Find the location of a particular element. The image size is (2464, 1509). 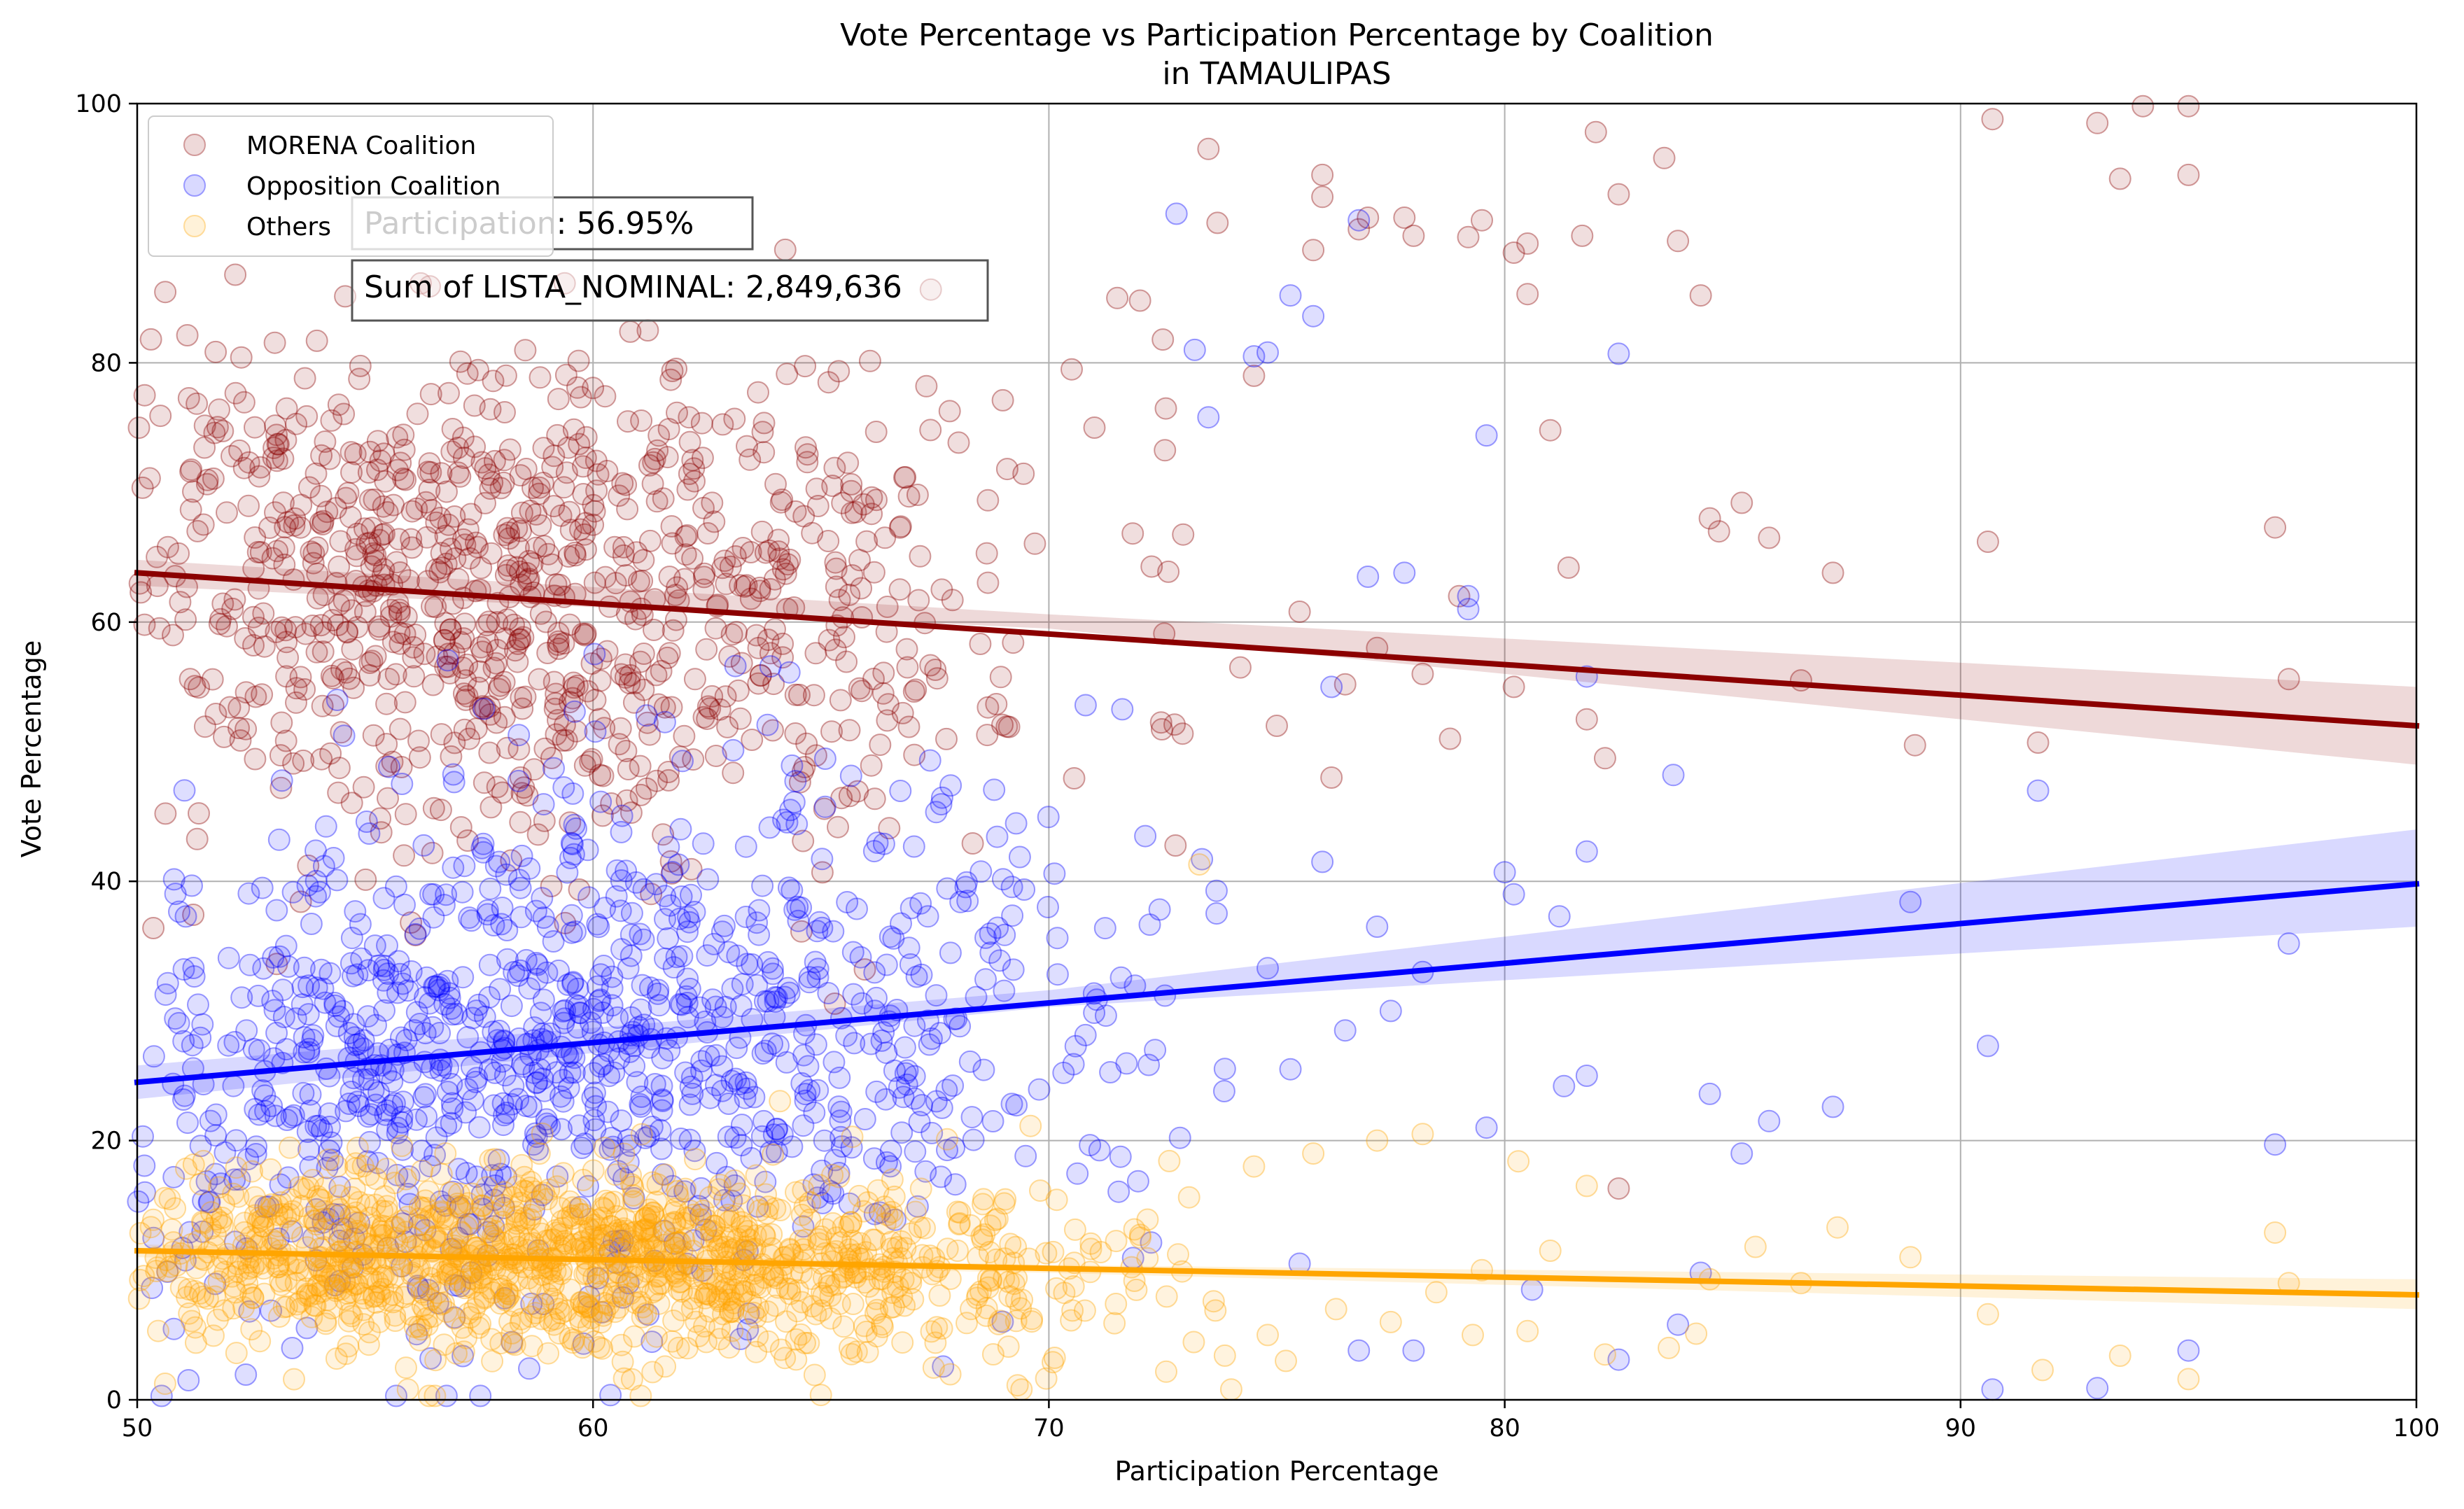

legend-marker is located at coordinates (194, 226).